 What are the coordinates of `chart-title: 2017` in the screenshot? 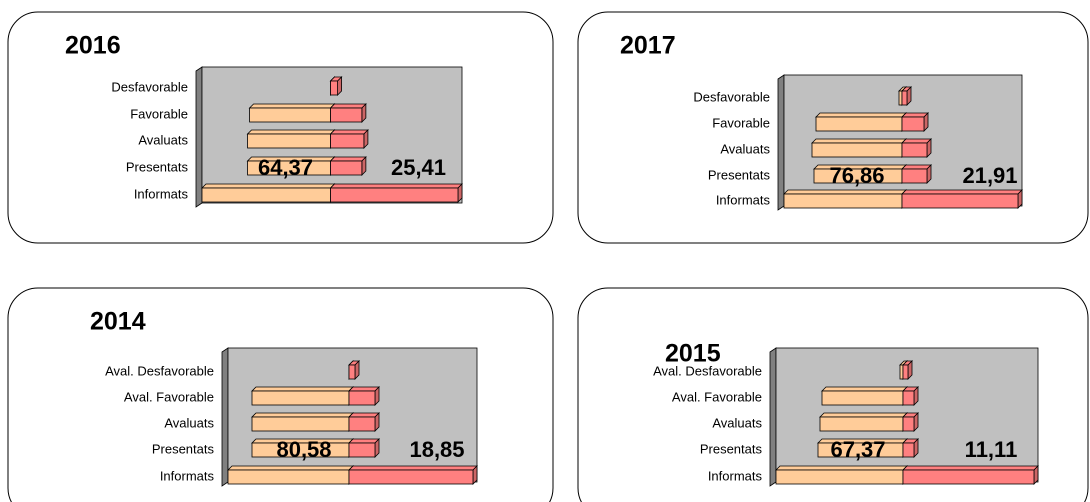 It's located at (648, 46).